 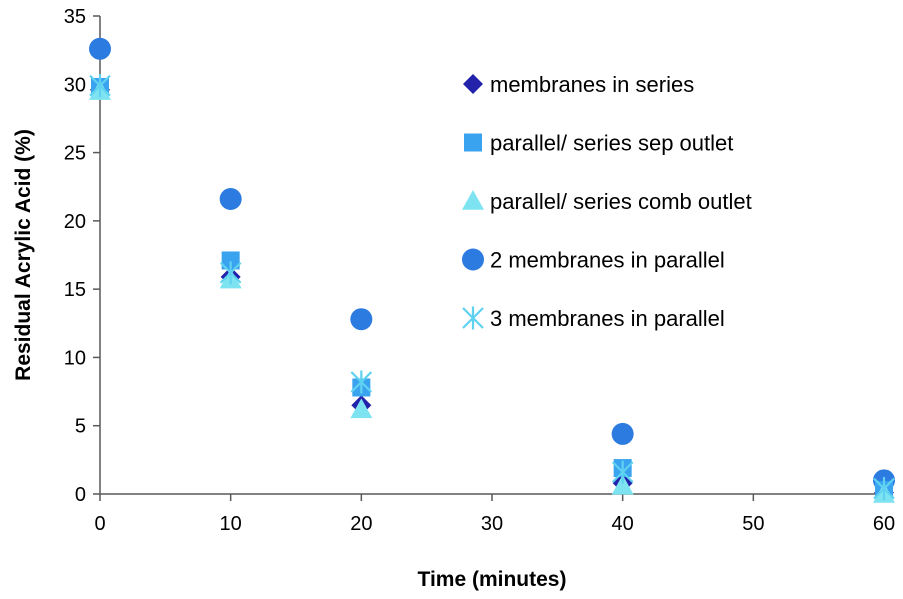 I want to click on y-tick-label: 5, so click(x=80, y=427).